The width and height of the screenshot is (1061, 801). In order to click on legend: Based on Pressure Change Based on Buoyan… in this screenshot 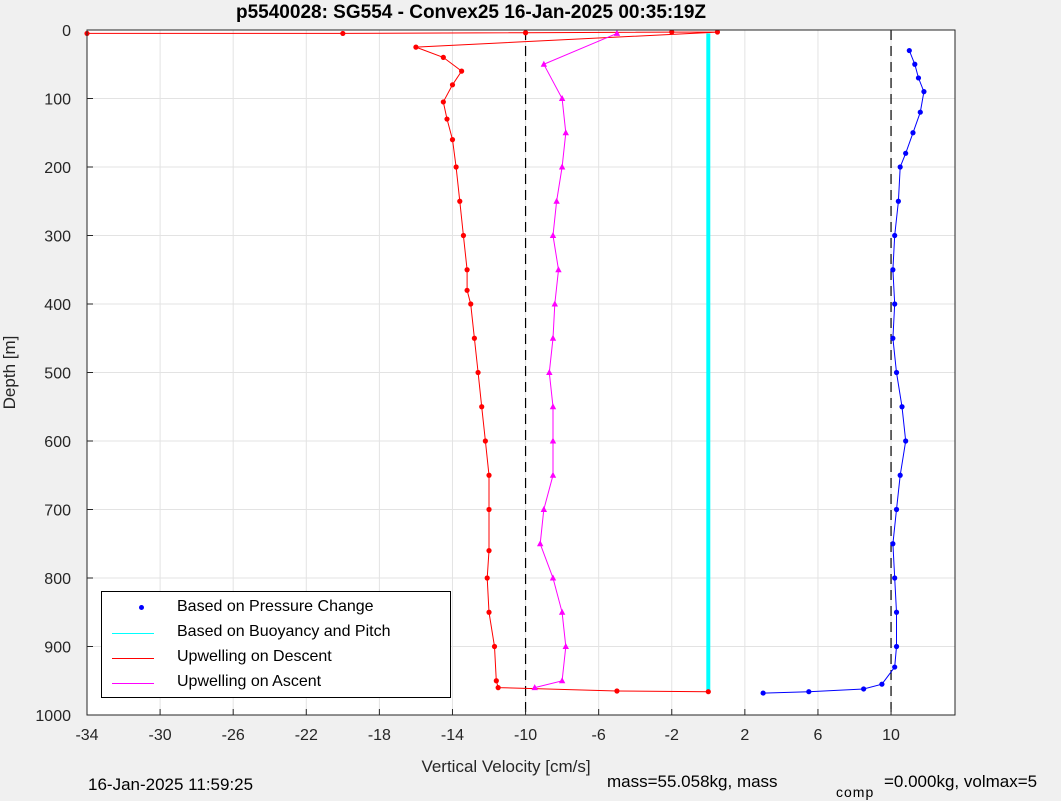, I will do `click(276, 644)`.